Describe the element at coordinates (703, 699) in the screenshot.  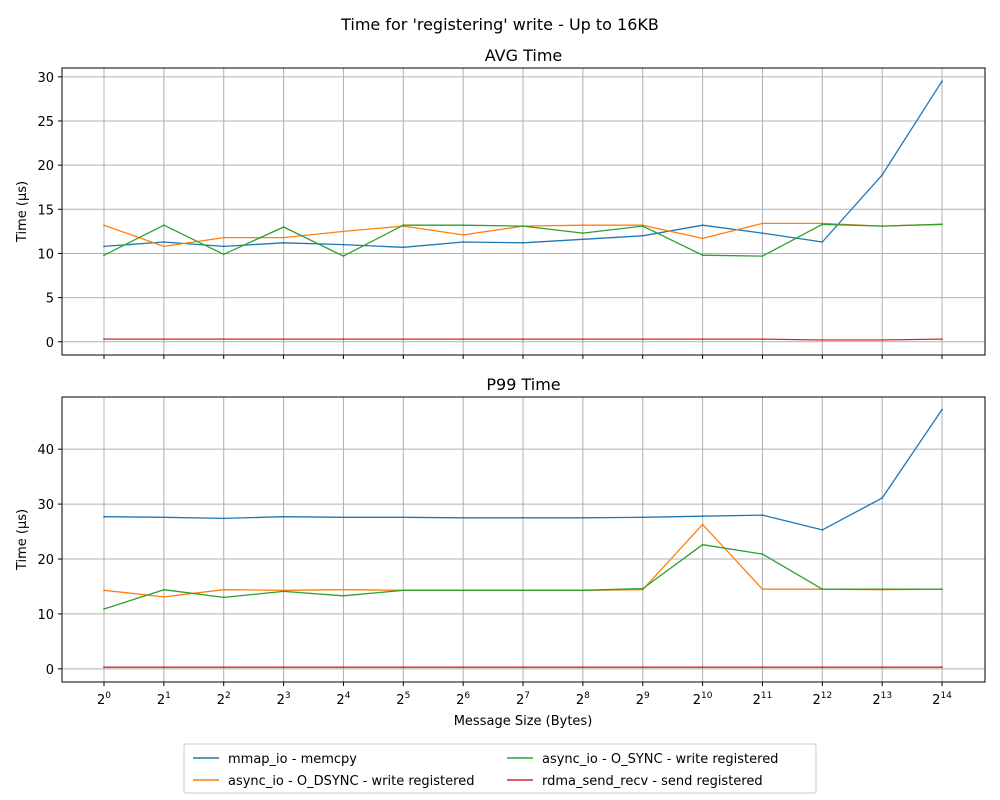
I see `x-tick-label: 210` at that location.